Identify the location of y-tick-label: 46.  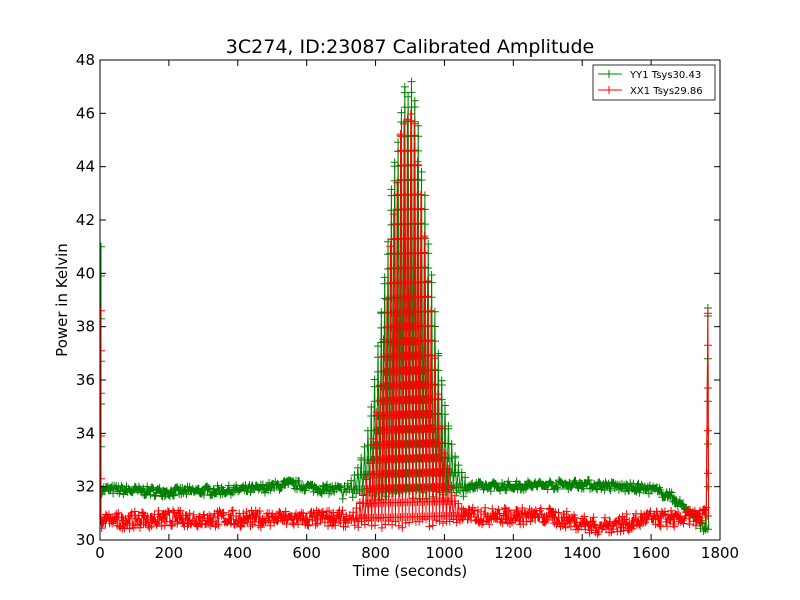
(85, 113).